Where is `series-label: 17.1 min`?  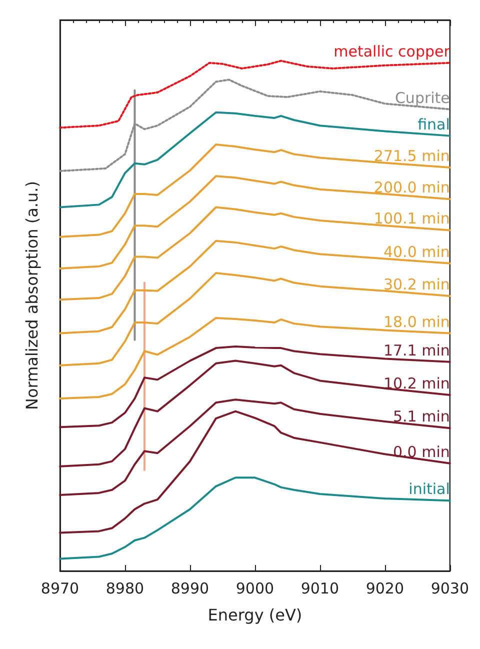 series-label: 17.1 min is located at coordinates (416, 350).